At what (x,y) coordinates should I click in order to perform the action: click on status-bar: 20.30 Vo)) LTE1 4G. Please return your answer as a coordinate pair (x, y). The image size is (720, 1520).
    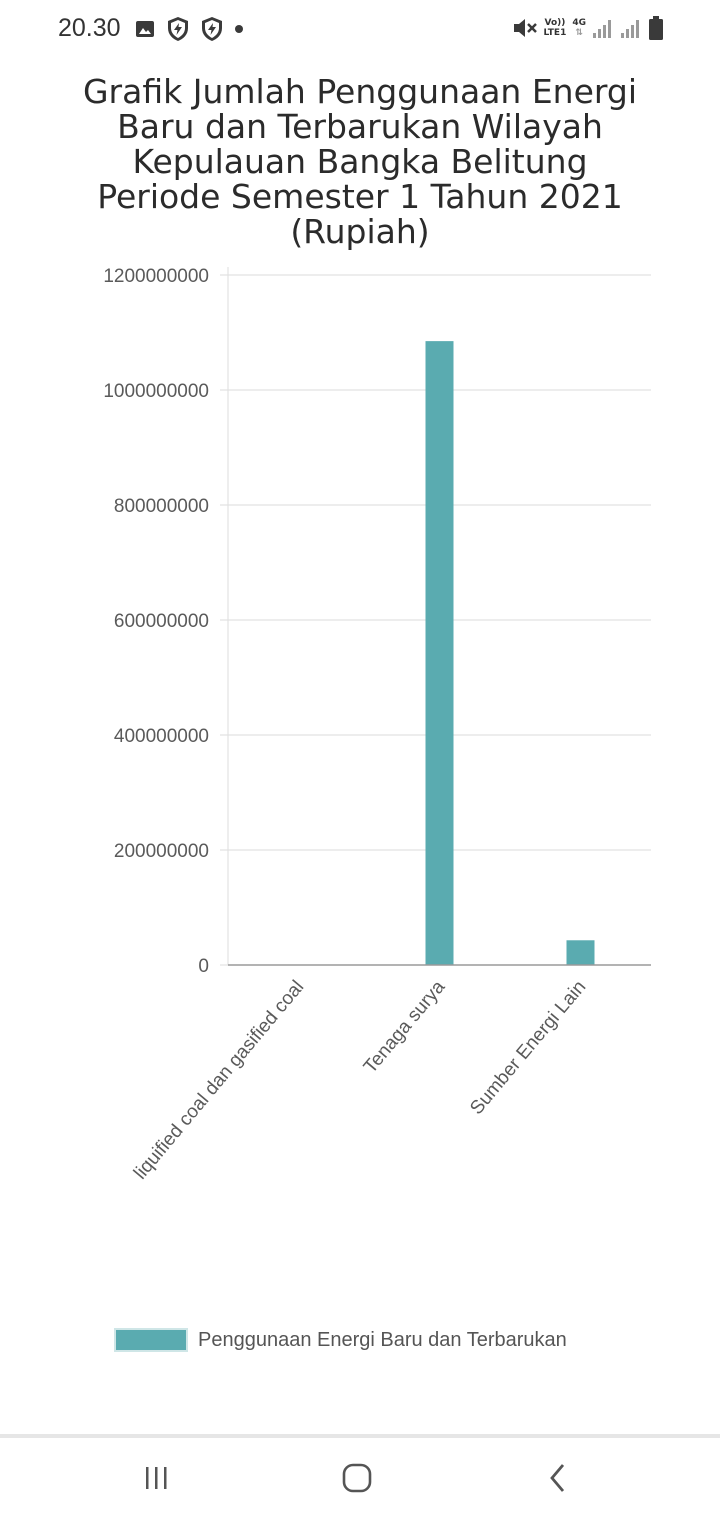
    Looking at the image, I should click on (360, 28).